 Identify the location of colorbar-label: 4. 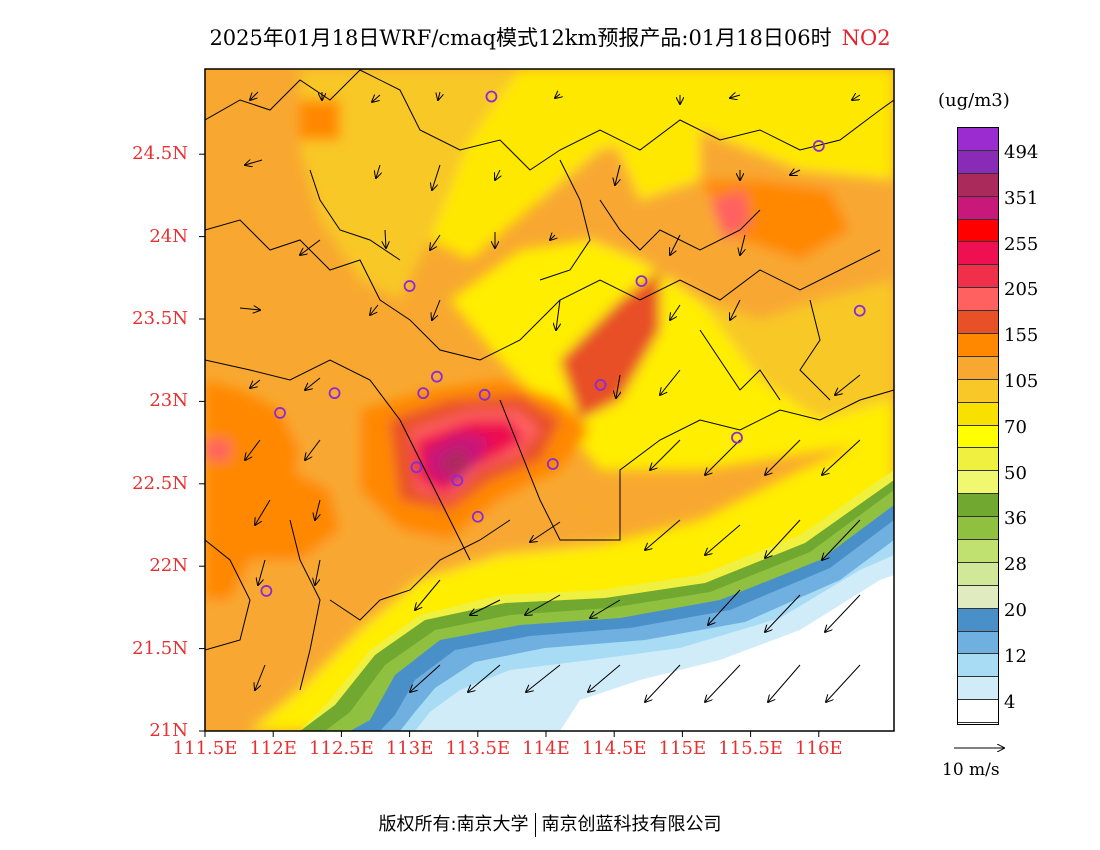
(1010, 702).